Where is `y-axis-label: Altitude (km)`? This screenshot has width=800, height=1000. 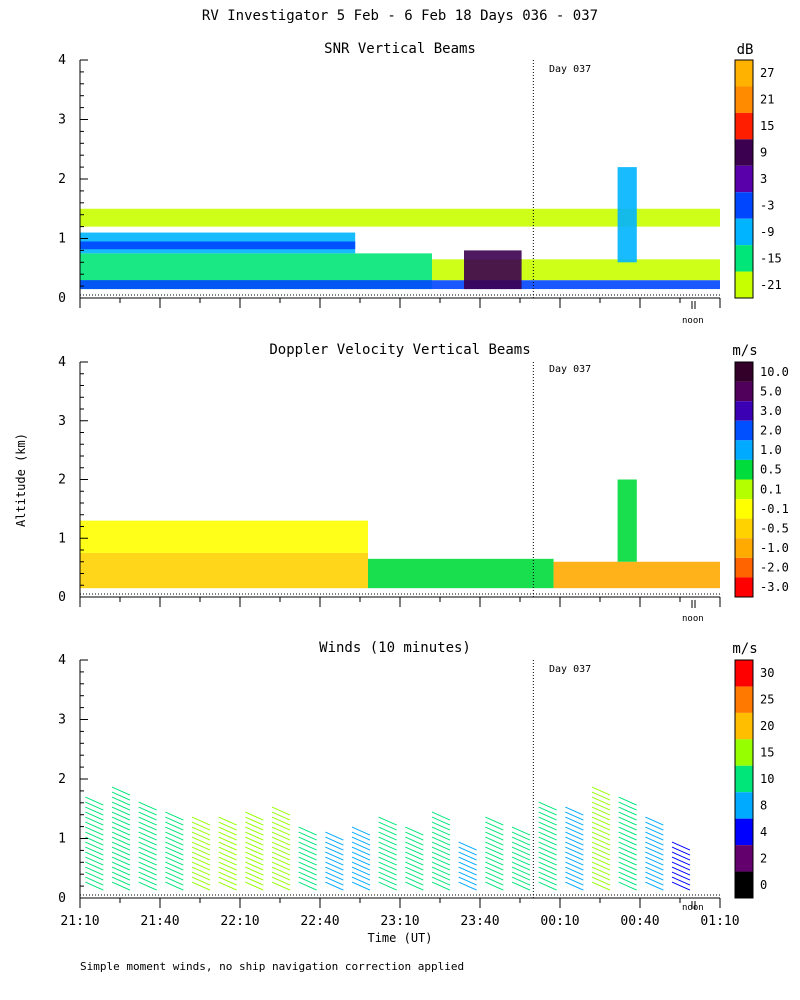 y-axis-label: Altitude (km) is located at coordinates (21, 480).